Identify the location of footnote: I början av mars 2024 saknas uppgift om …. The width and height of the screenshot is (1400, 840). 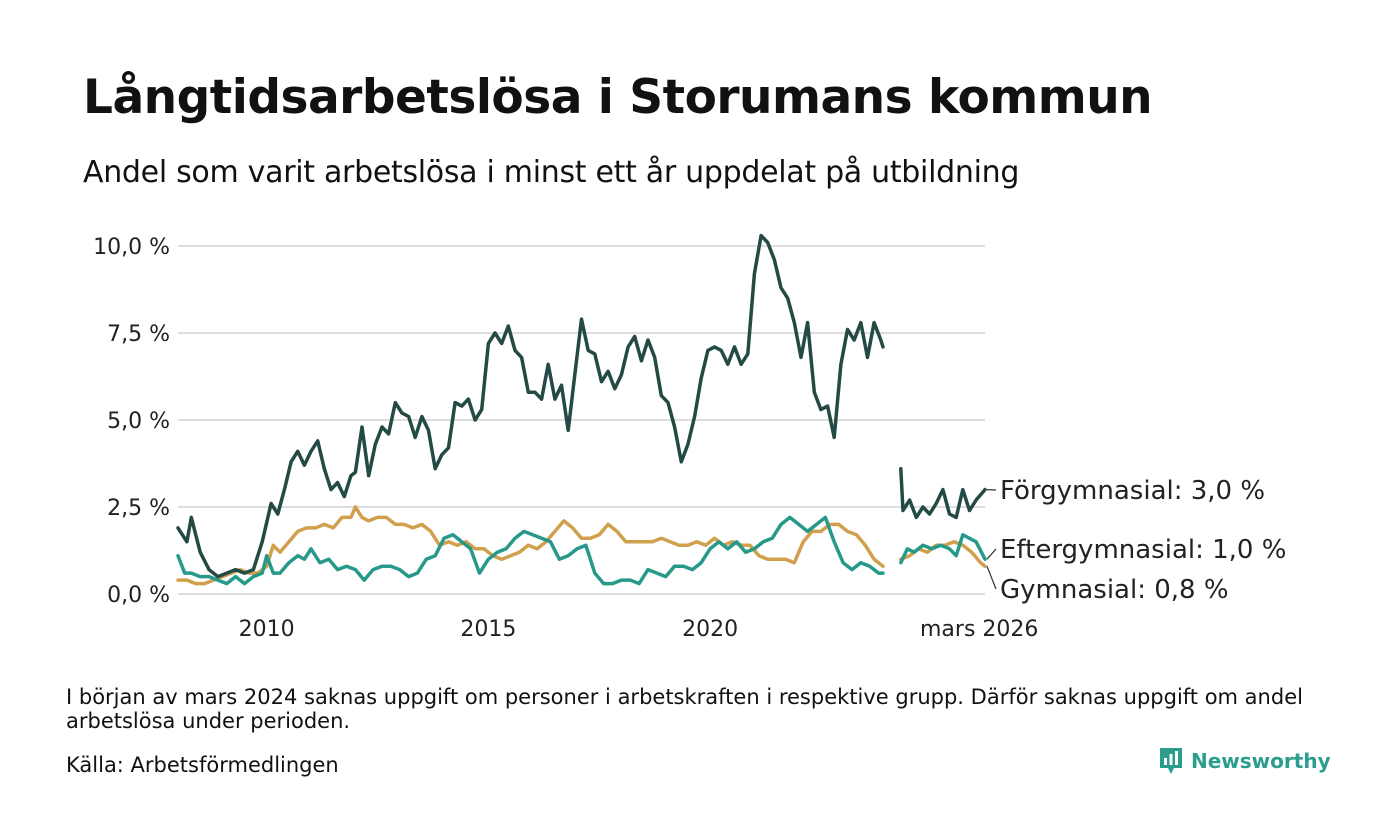
(684, 709).